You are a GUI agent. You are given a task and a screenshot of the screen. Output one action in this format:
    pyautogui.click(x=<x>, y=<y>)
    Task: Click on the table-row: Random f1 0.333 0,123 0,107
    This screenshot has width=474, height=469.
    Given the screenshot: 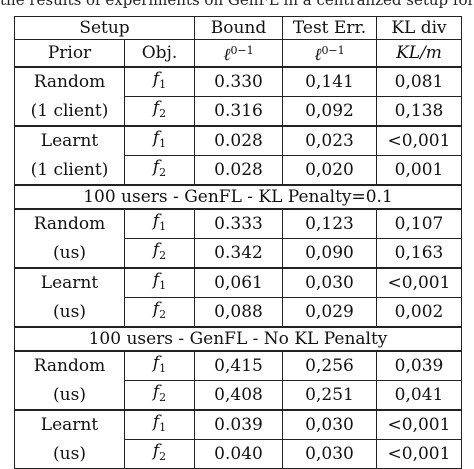 What is the action you would take?
    pyautogui.click(x=238, y=223)
    